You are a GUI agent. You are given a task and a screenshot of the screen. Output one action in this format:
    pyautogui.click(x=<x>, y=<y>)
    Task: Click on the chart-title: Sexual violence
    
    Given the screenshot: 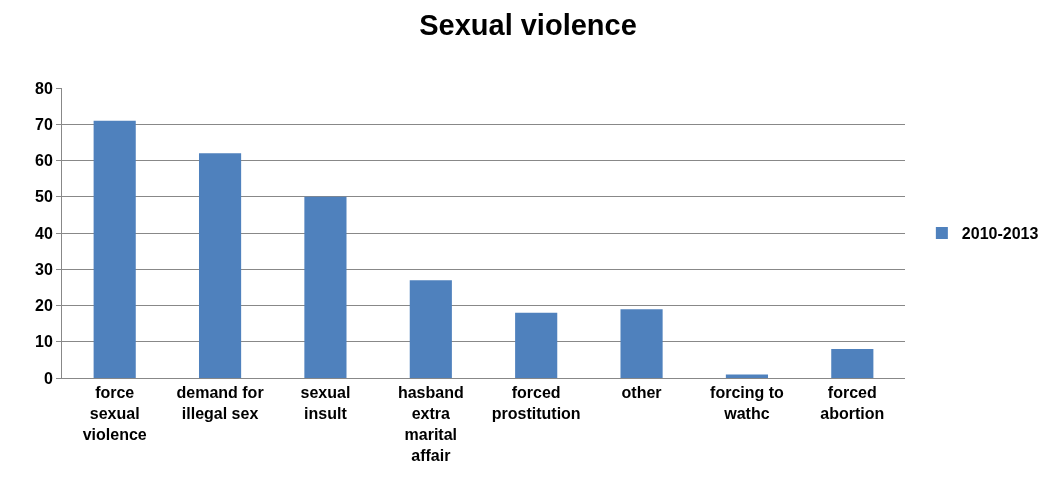 What is the action you would take?
    pyautogui.click(x=528, y=24)
    